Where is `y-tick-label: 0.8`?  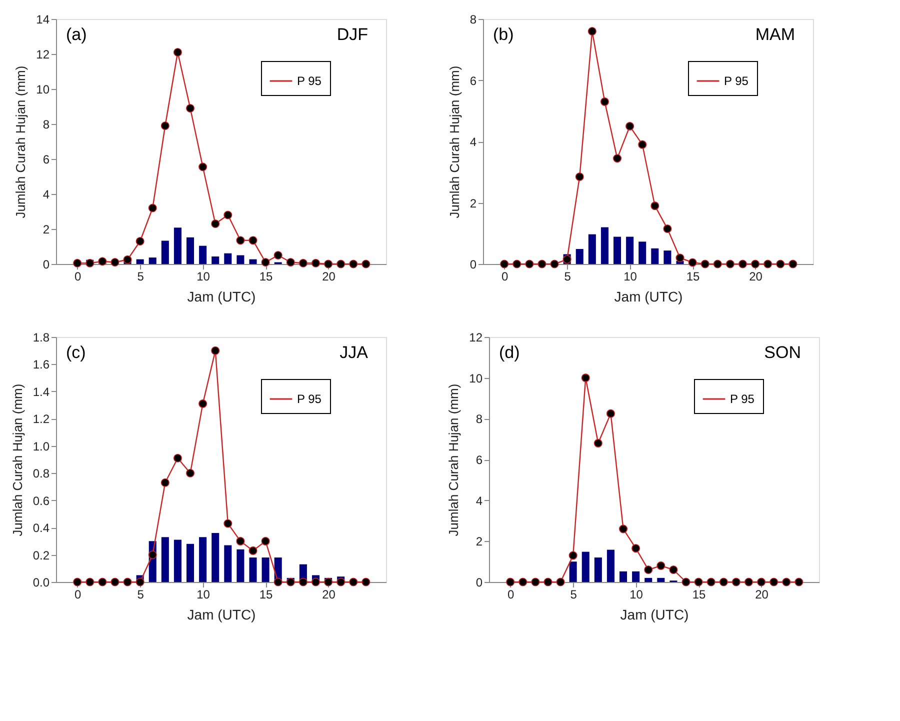
y-tick-label: 0.8 is located at coordinates (41, 473).